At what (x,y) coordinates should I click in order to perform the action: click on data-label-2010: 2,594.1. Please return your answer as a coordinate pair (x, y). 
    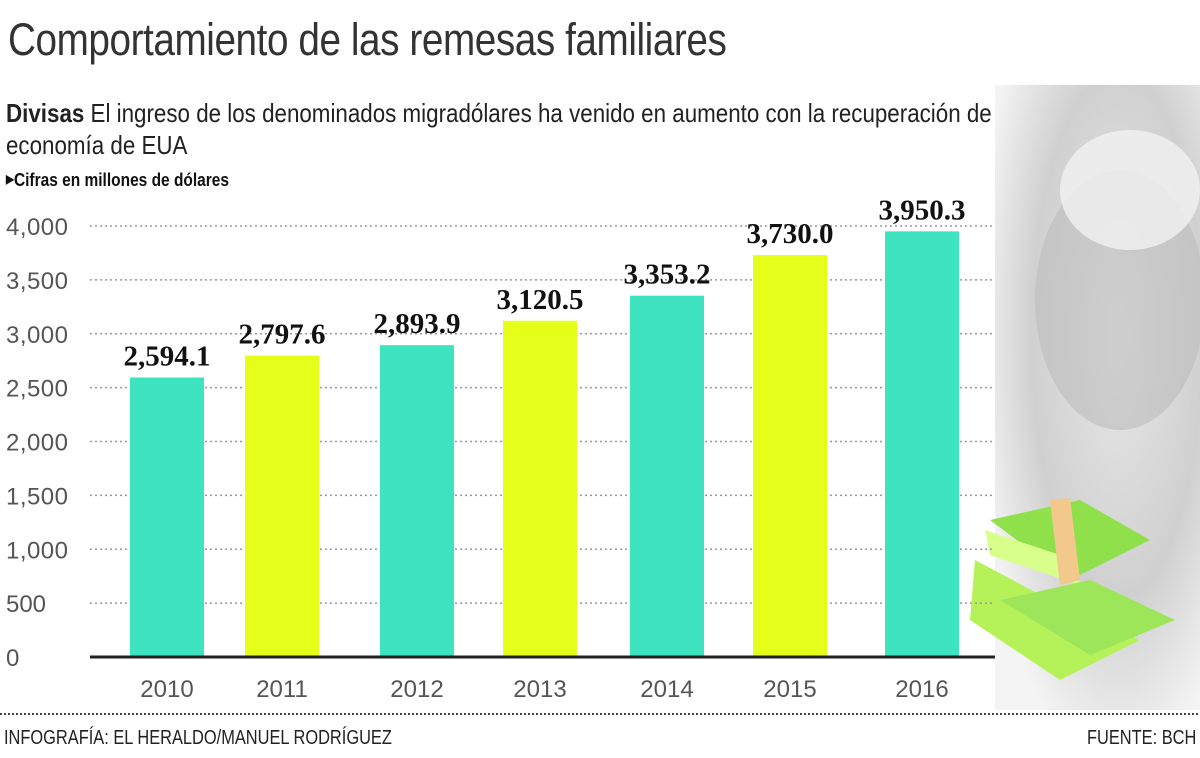
    Looking at the image, I should click on (167, 356).